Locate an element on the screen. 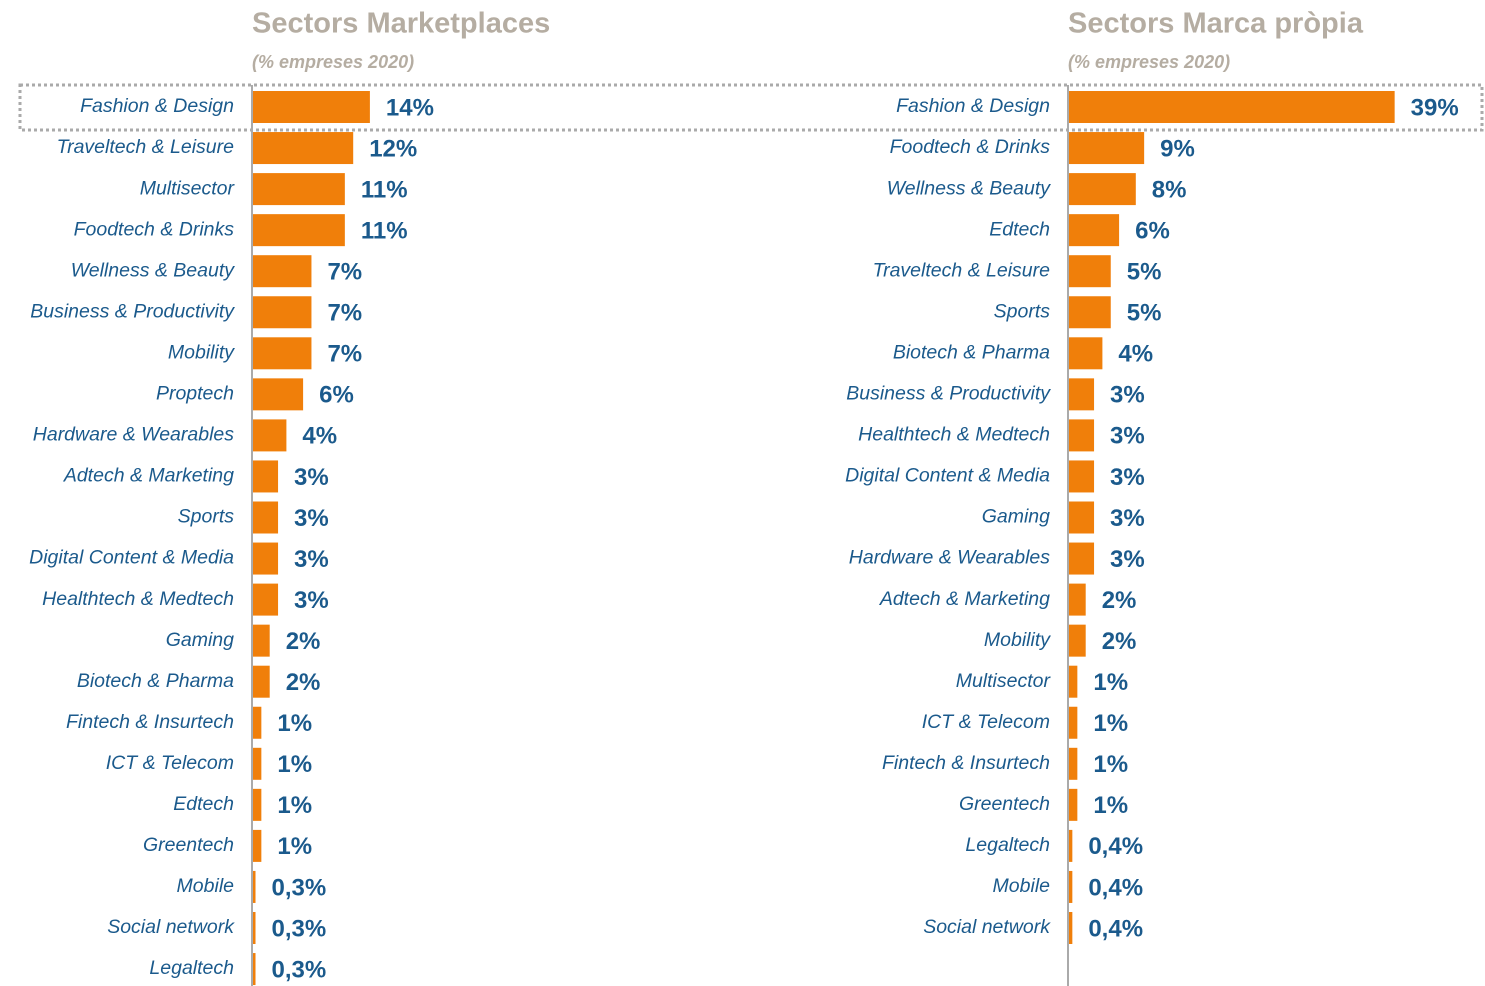 This screenshot has width=1485, height=986. category-label: Adtech & Marketing is located at coordinates (964, 599).